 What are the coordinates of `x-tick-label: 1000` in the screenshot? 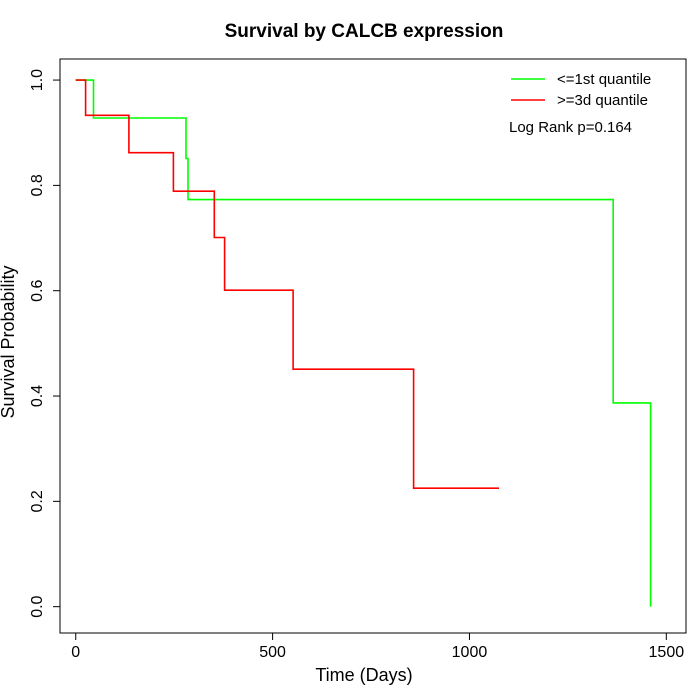 It's located at (470, 652).